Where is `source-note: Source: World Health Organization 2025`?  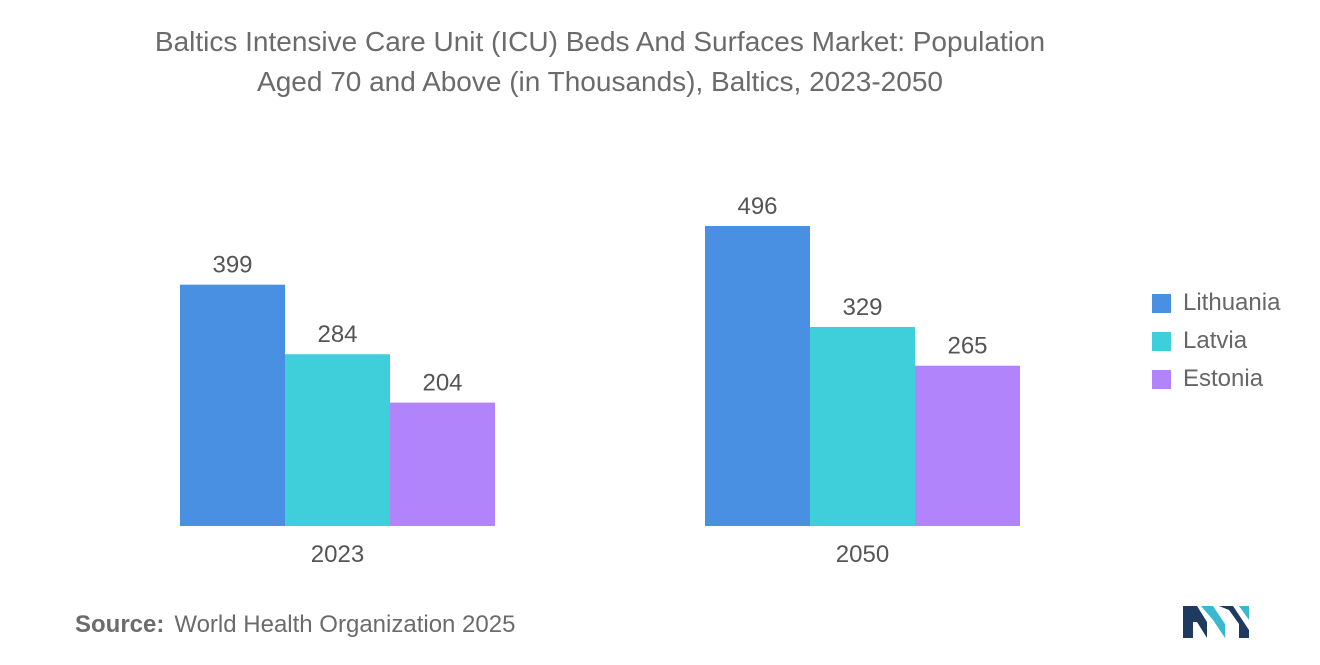 source-note: Source: World Health Organization 2025 is located at coordinates (295, 625).